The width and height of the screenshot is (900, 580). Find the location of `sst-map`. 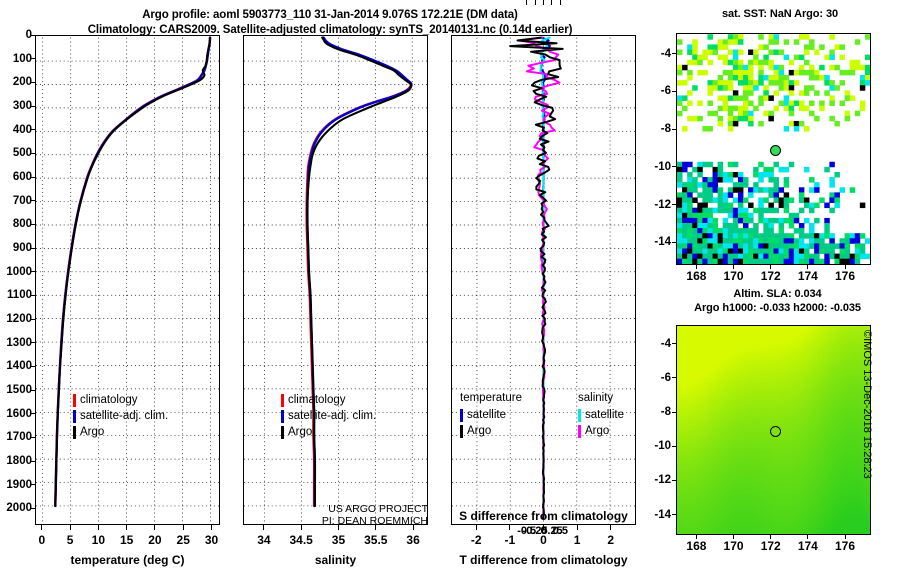

sst-map is located at coordinates (773, 149).